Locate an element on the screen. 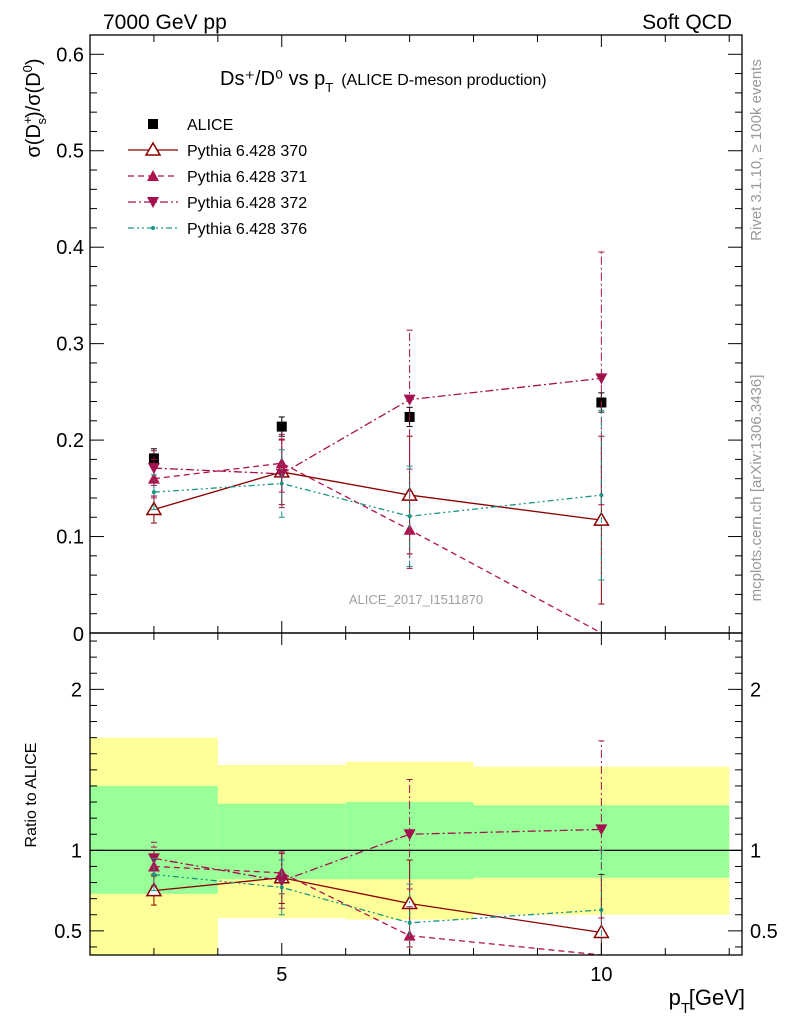 This screenshot has width=786, height=1024. analysis-watermark: ALICE_2017_I1511870 is located at coordinates (416, 599).